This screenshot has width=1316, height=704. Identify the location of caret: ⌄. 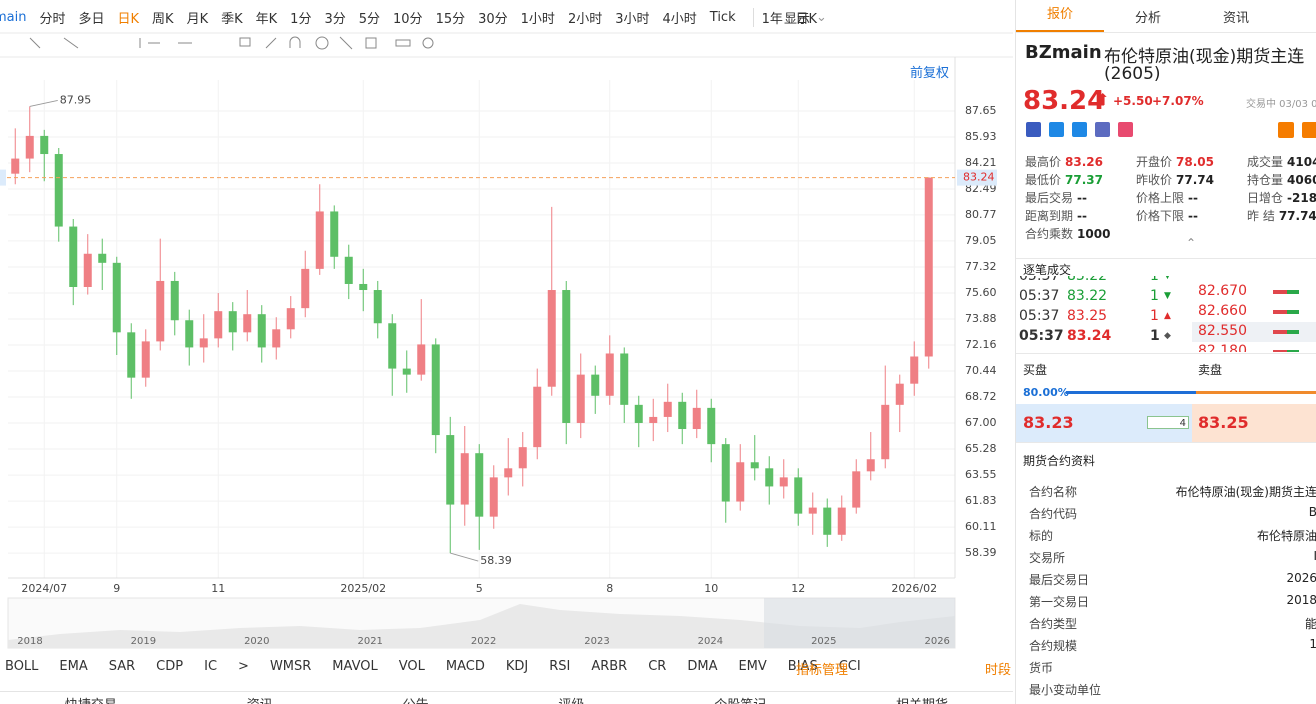
(821, 17).